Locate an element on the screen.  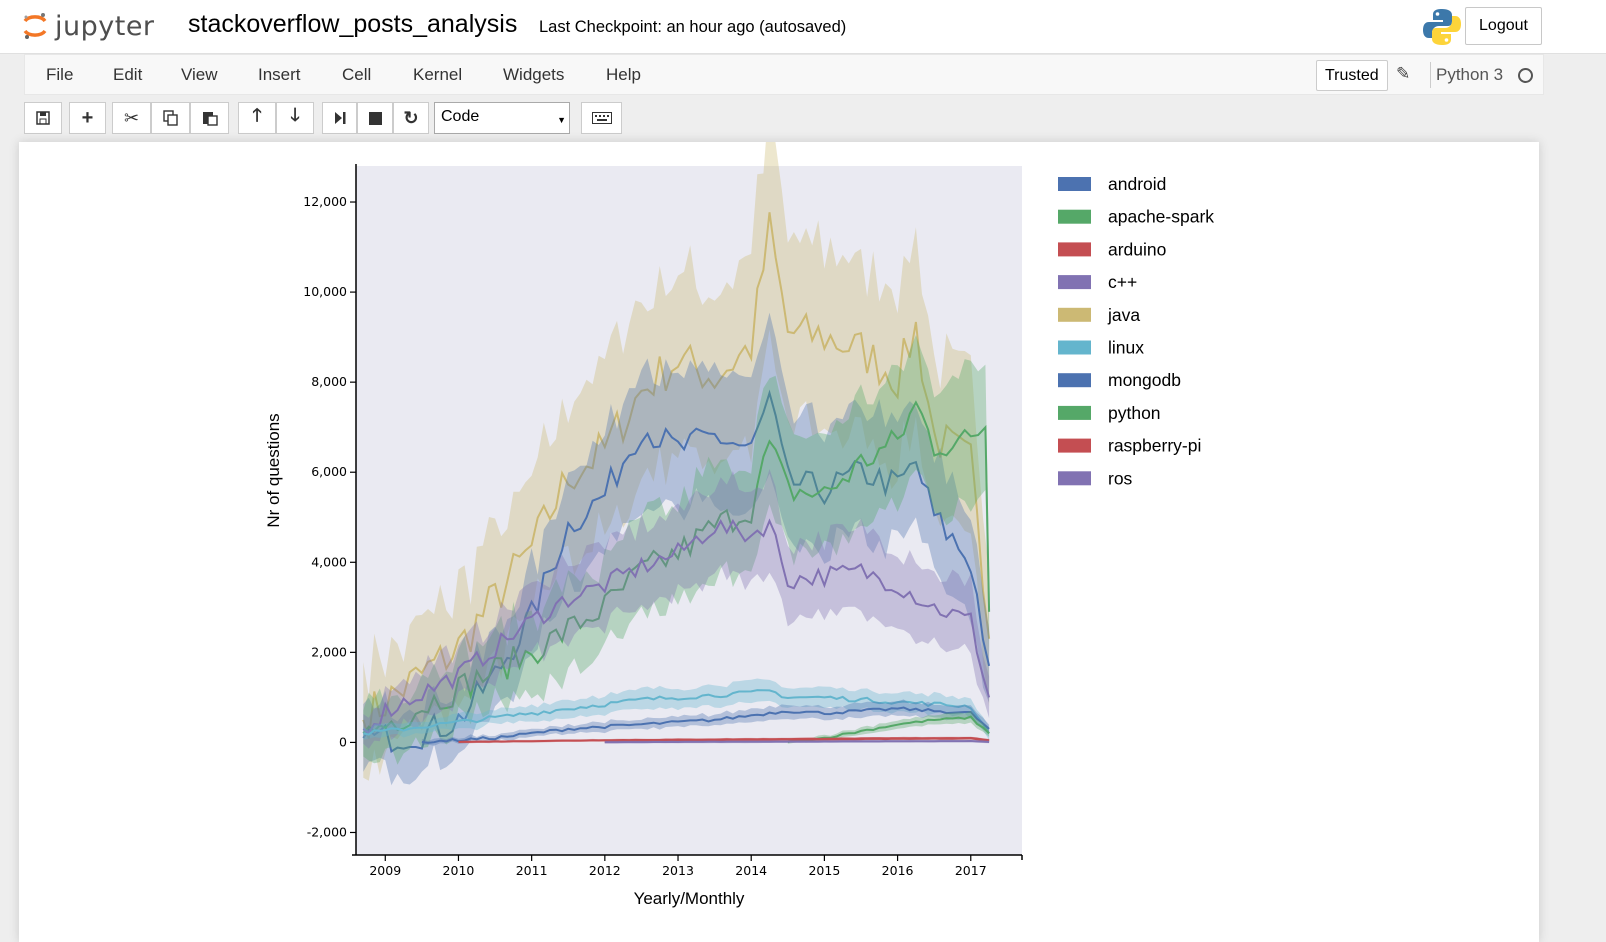
logo-text: jupyter is located at coordinates (105, 26).